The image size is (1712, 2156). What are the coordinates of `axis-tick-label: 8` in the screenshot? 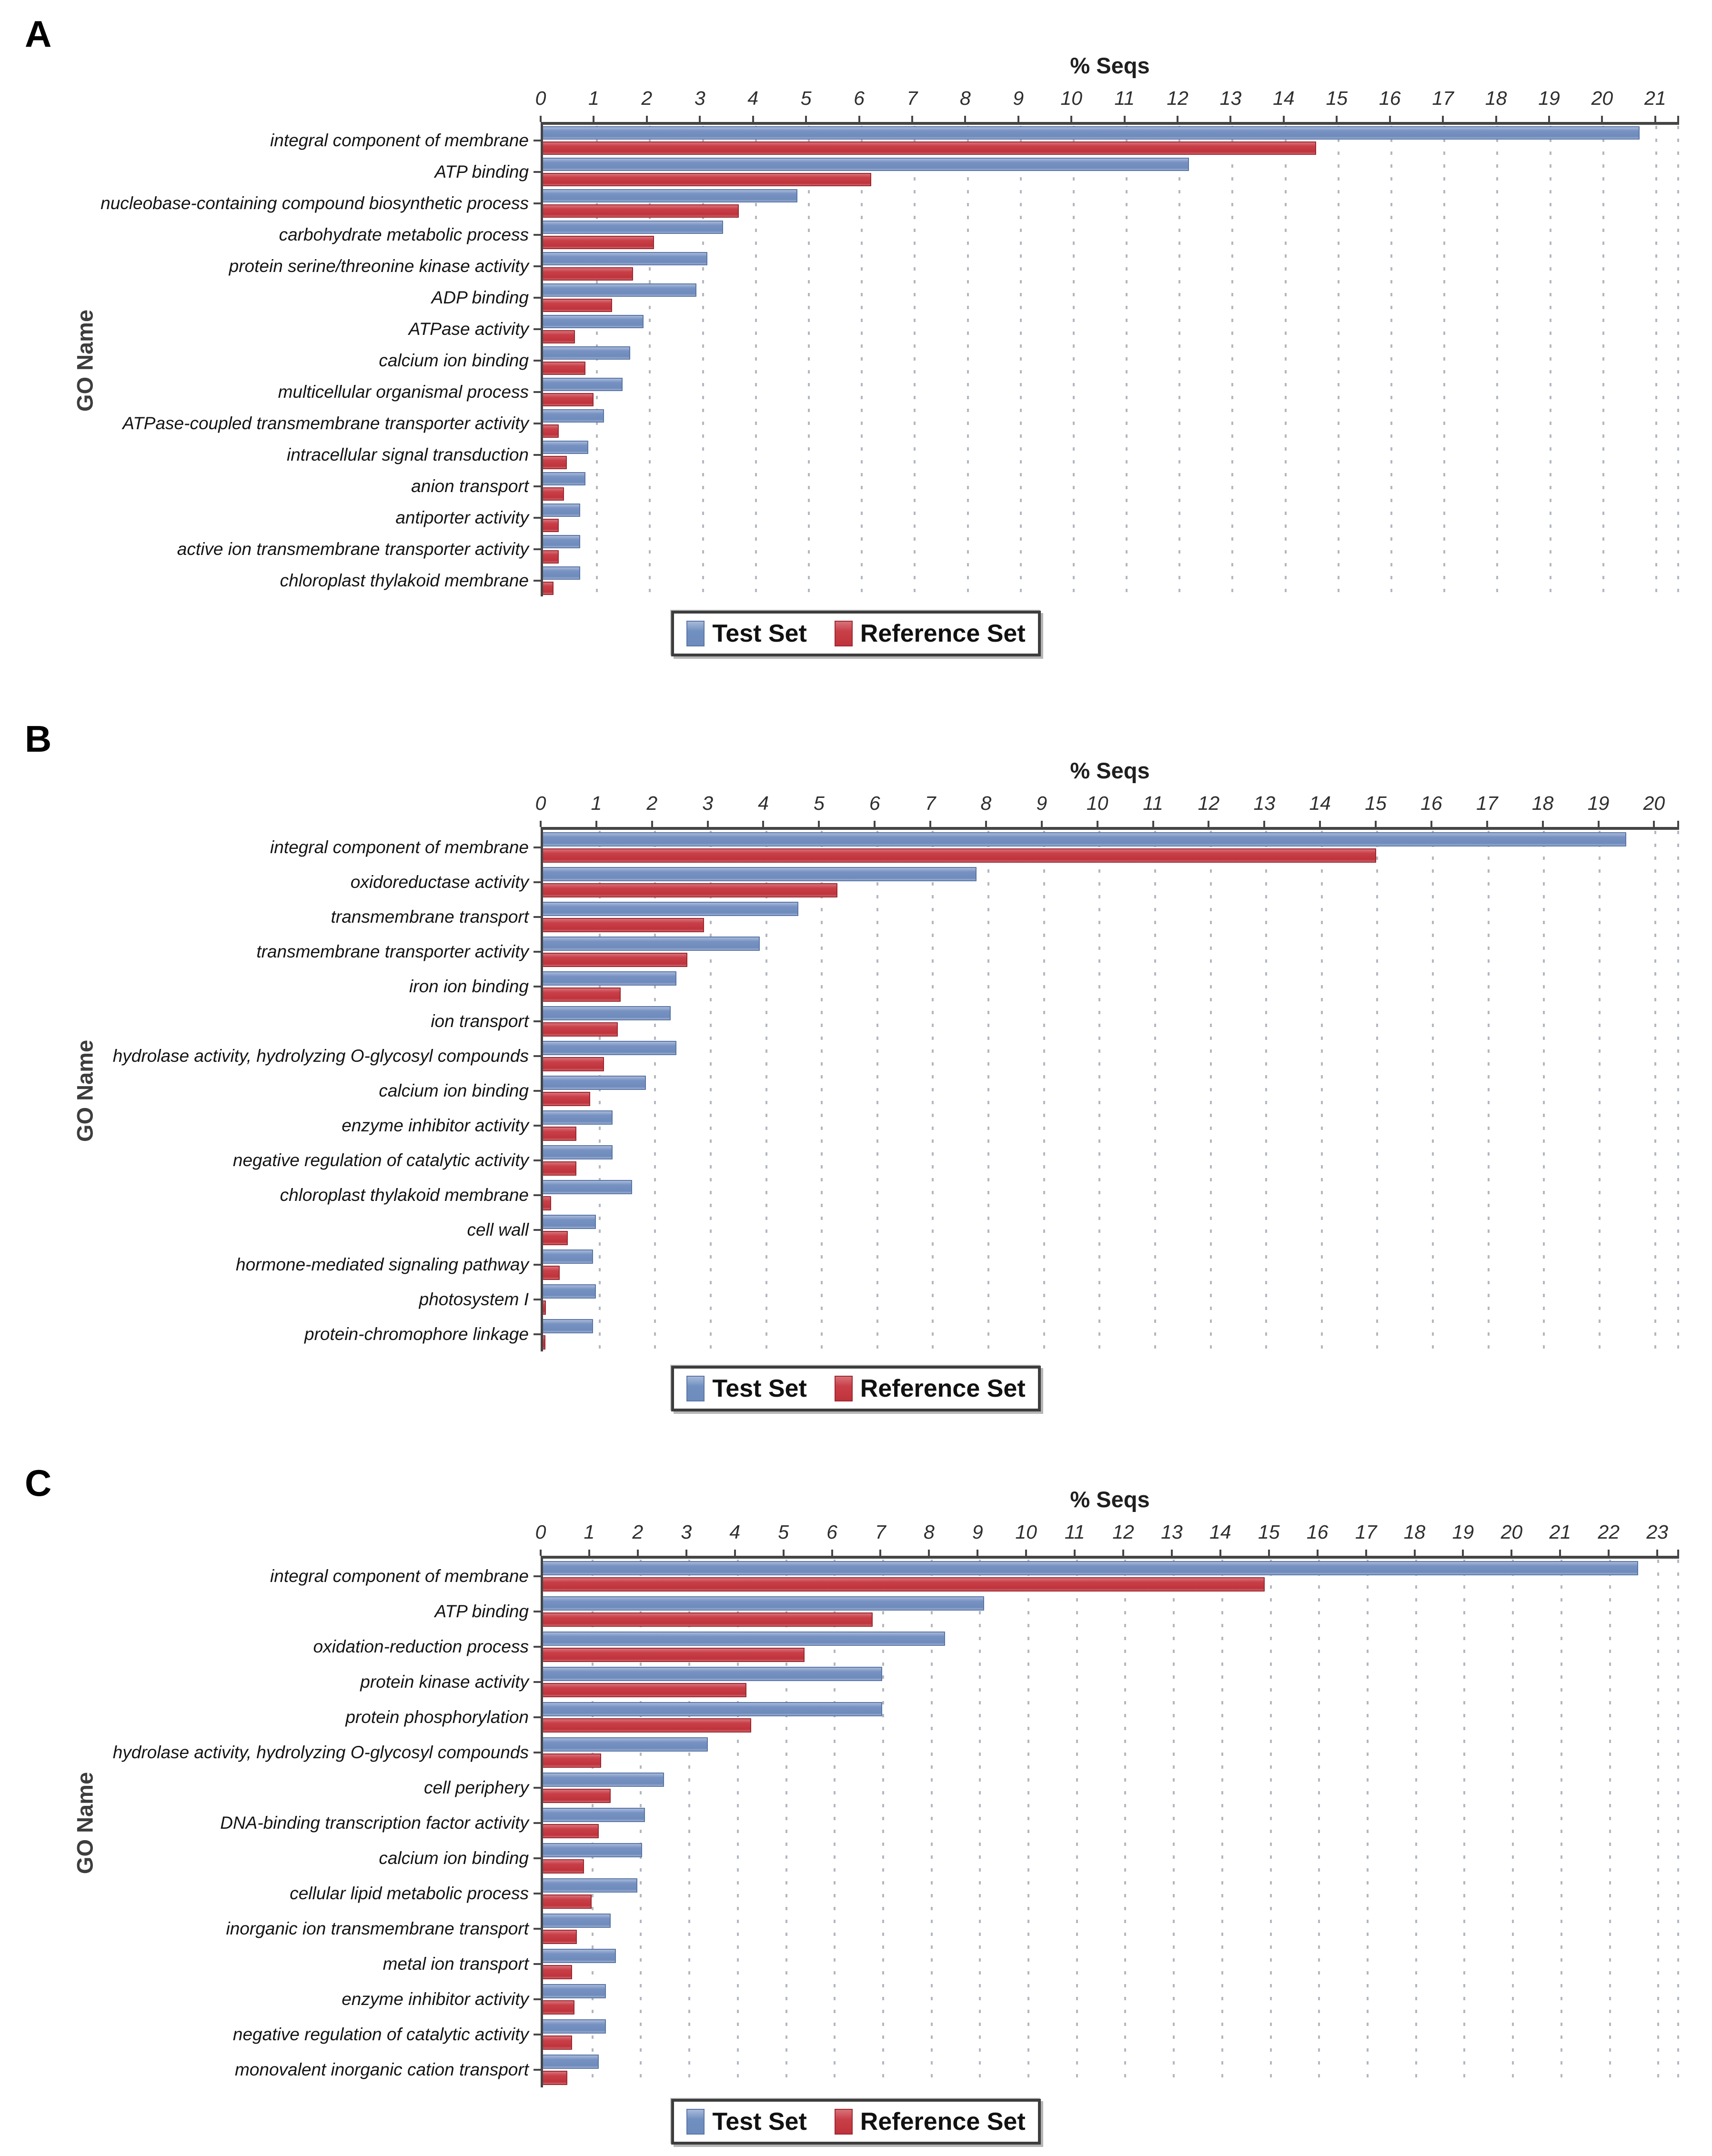 It's located at (965, 98).